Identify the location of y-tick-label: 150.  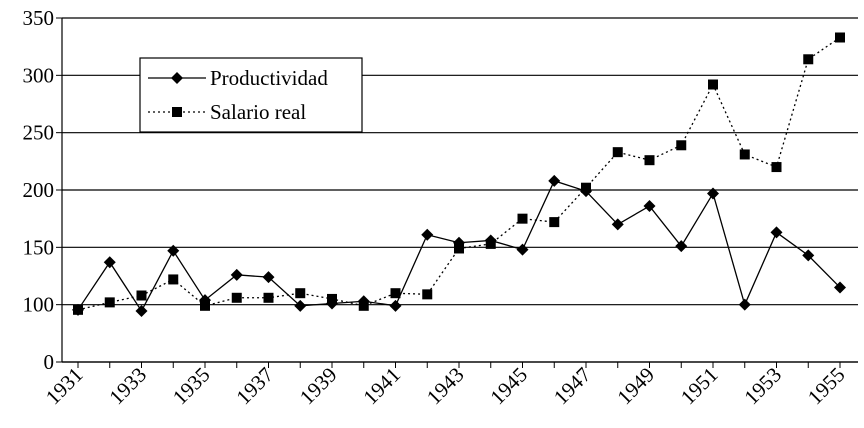
(39, 247).